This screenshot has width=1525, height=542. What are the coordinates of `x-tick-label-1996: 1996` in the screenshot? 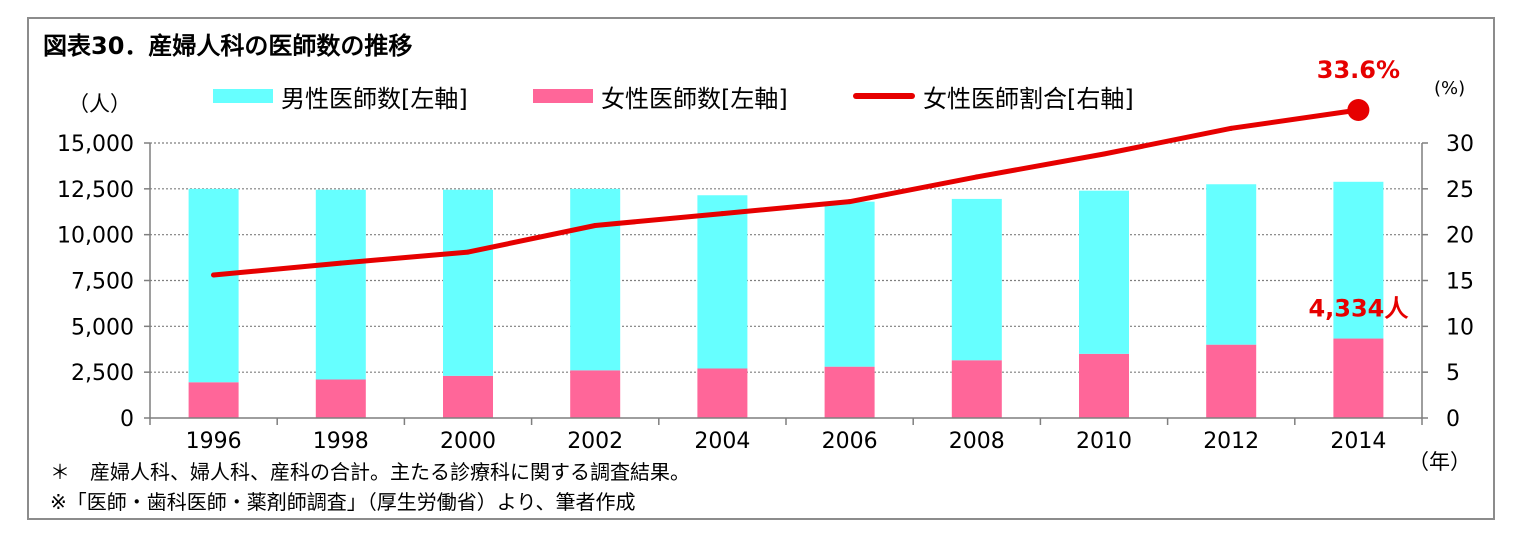 It's located at (214, 441).